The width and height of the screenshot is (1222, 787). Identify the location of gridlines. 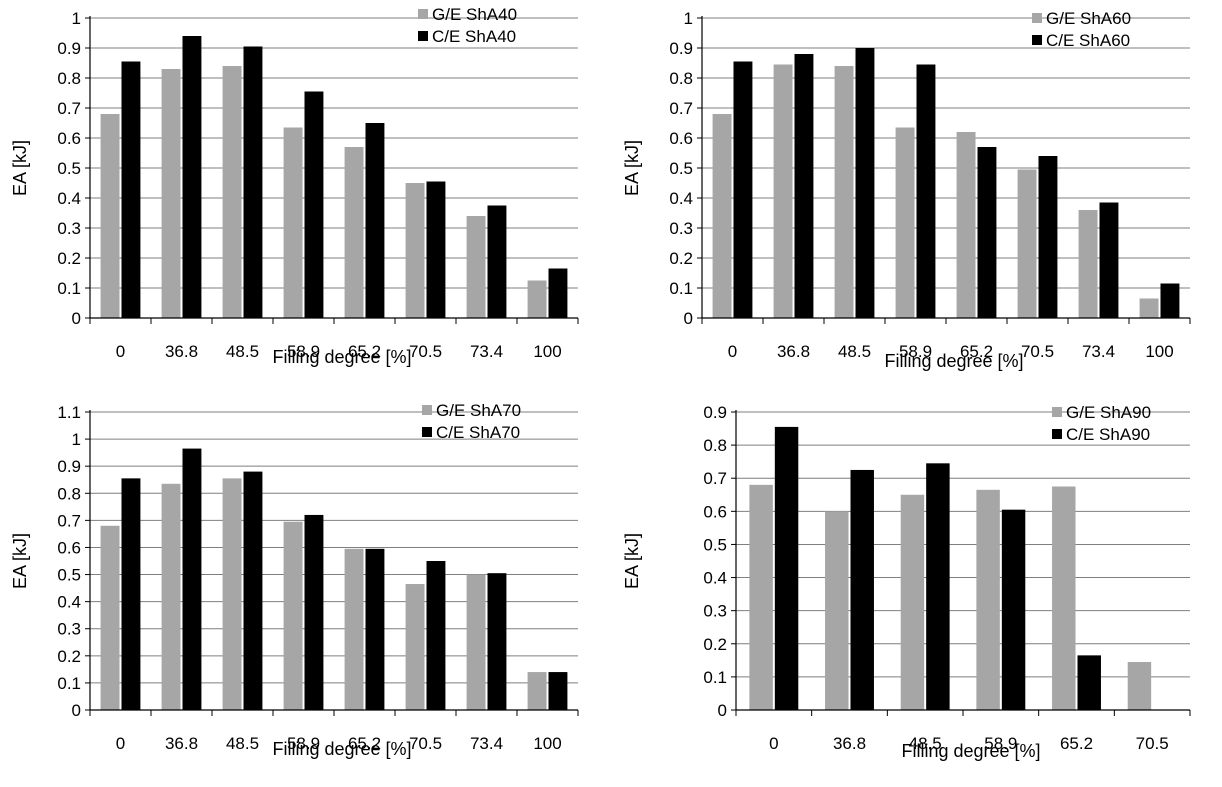
(963, 544).